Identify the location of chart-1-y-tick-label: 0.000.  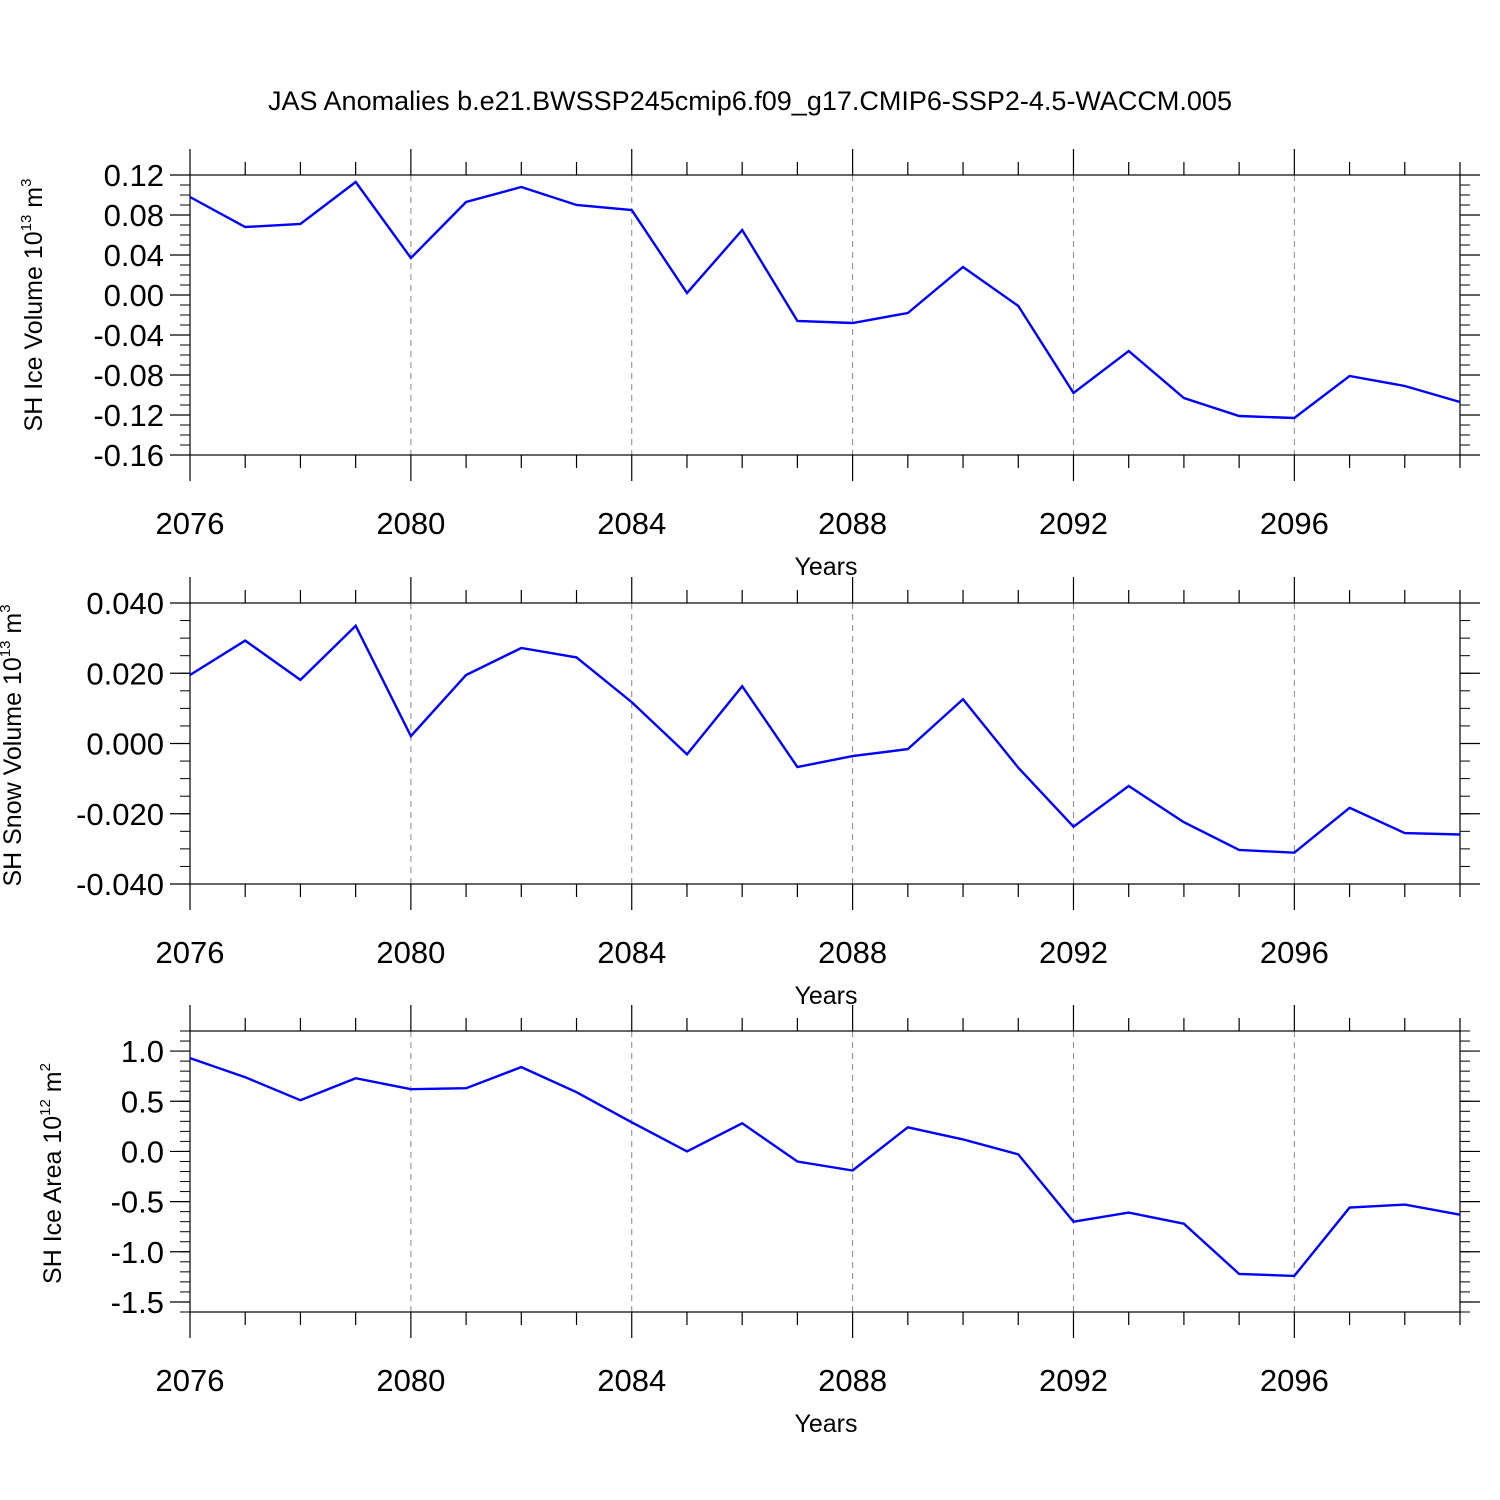
(125, 744).